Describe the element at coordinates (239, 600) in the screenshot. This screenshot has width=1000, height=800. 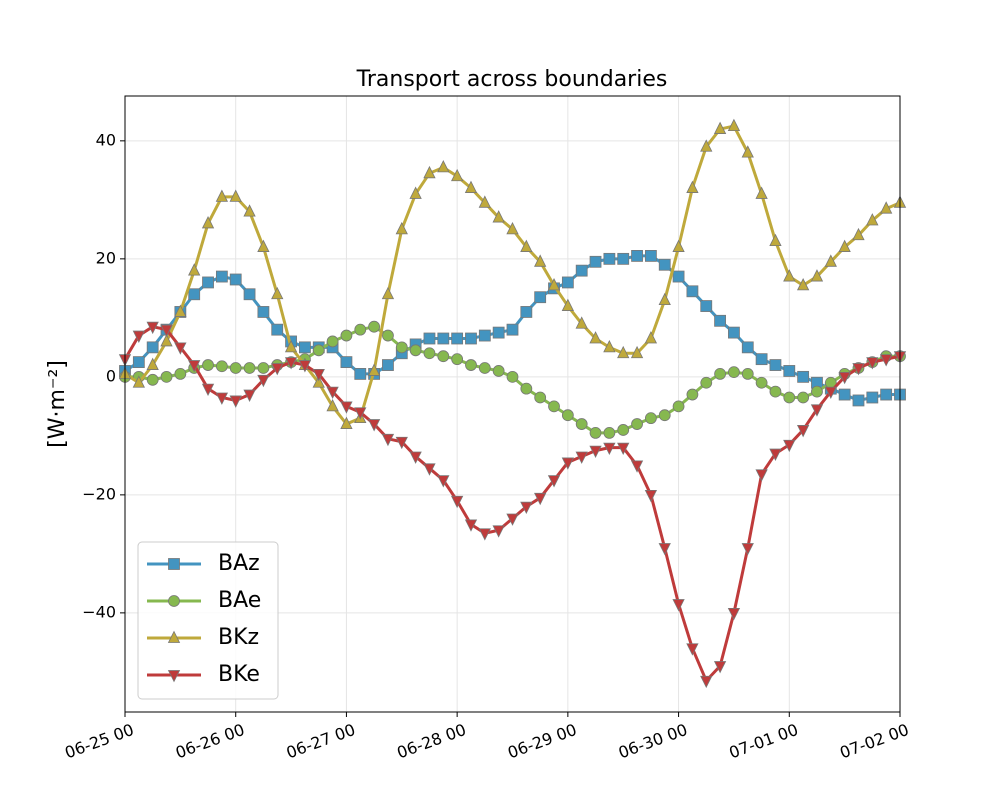
I see `legend-label: BAe` at that location.